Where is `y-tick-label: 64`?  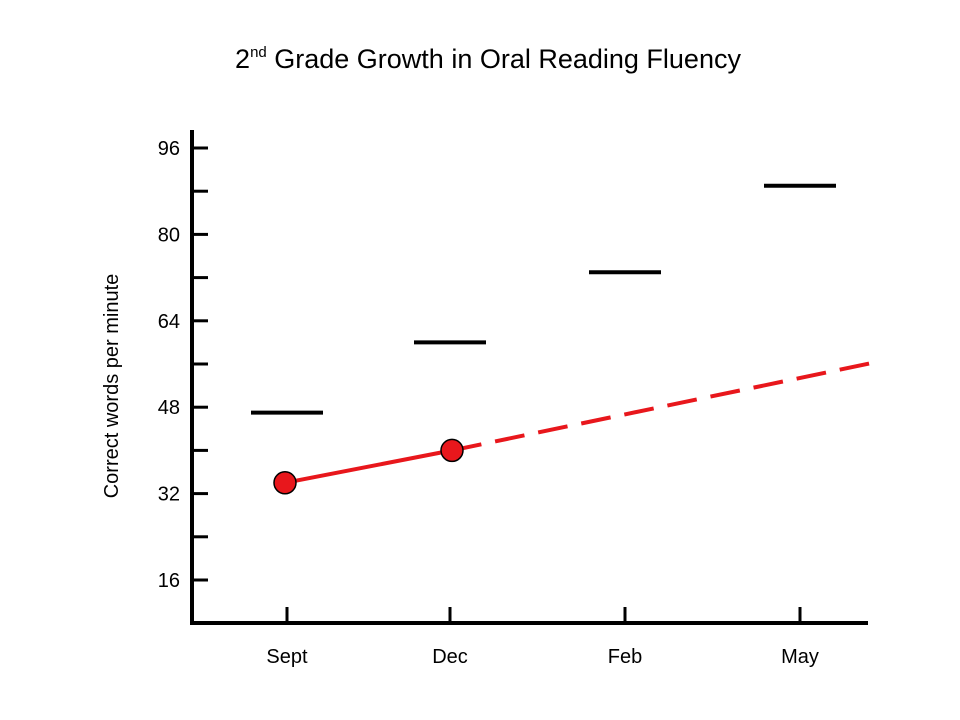
y-tick-label: 64 is located at coordinates (169, 322).